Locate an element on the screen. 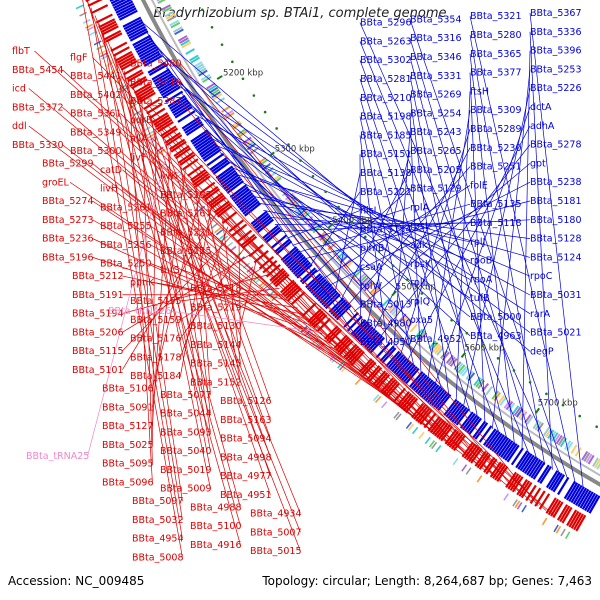 The image size is (600, 600). reverse-gene-label: BBta_5096 is located at coordinates (128, 482).